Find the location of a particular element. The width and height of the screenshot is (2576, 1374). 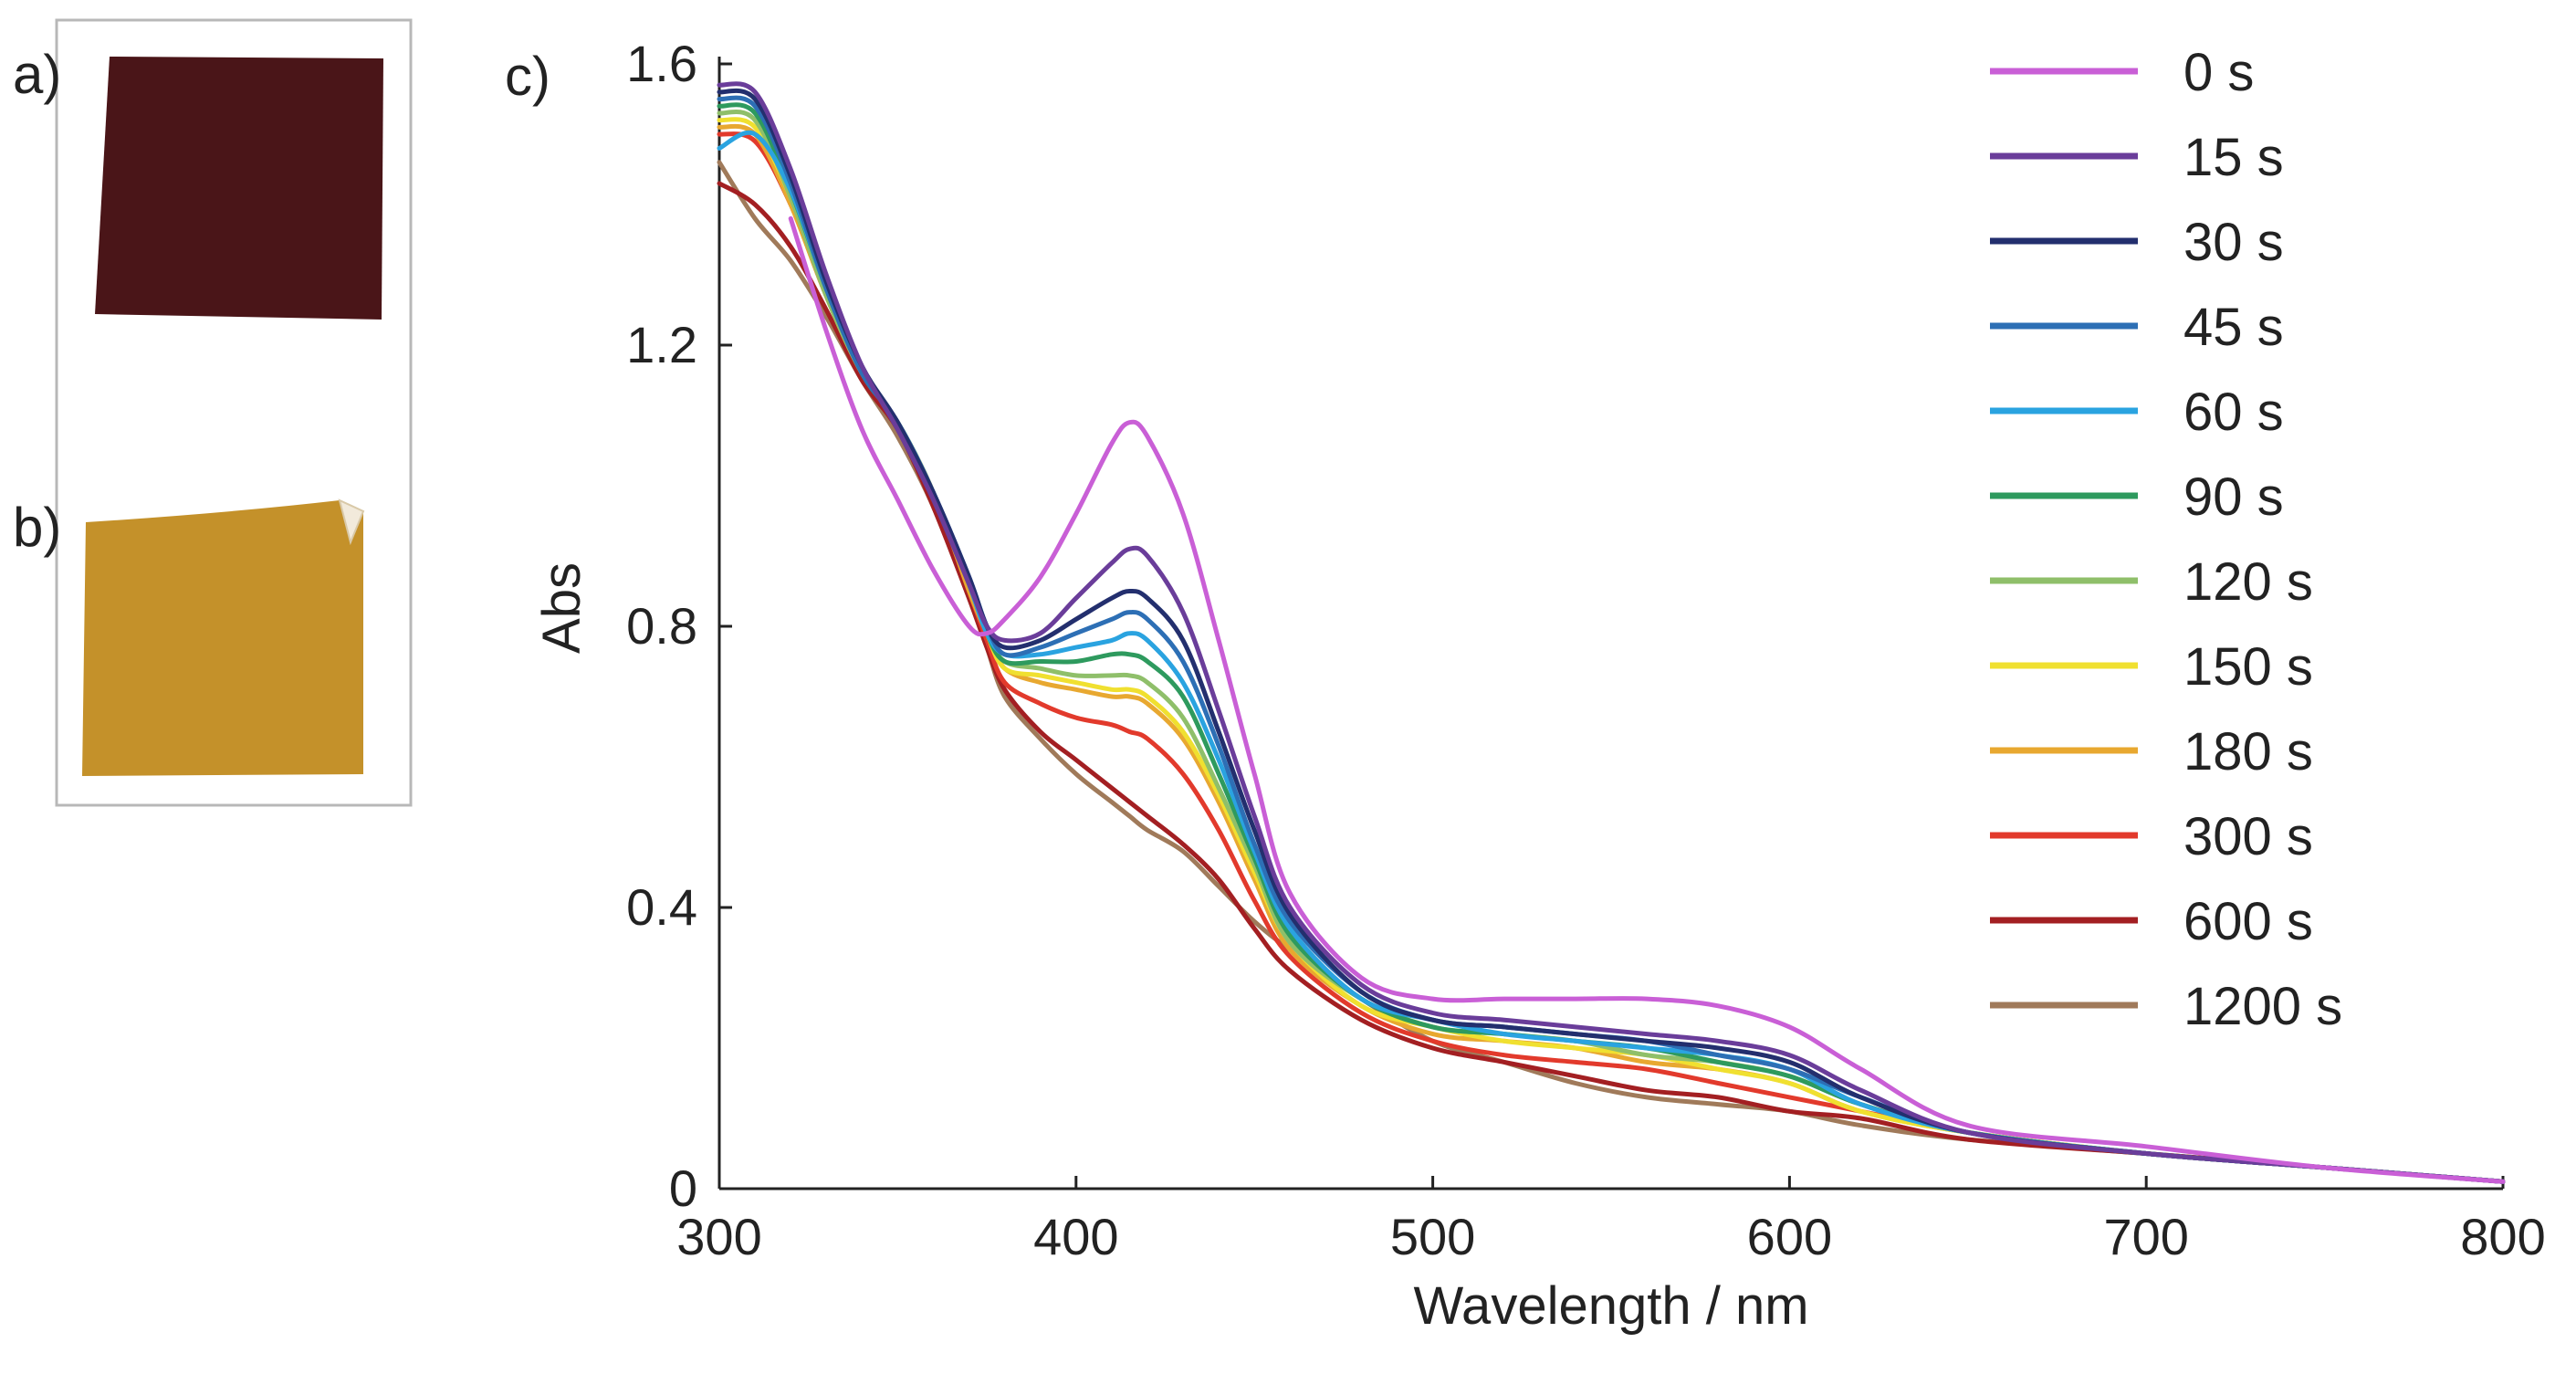

y-tick-label: 0.4 is located at coordinates (661, 907).